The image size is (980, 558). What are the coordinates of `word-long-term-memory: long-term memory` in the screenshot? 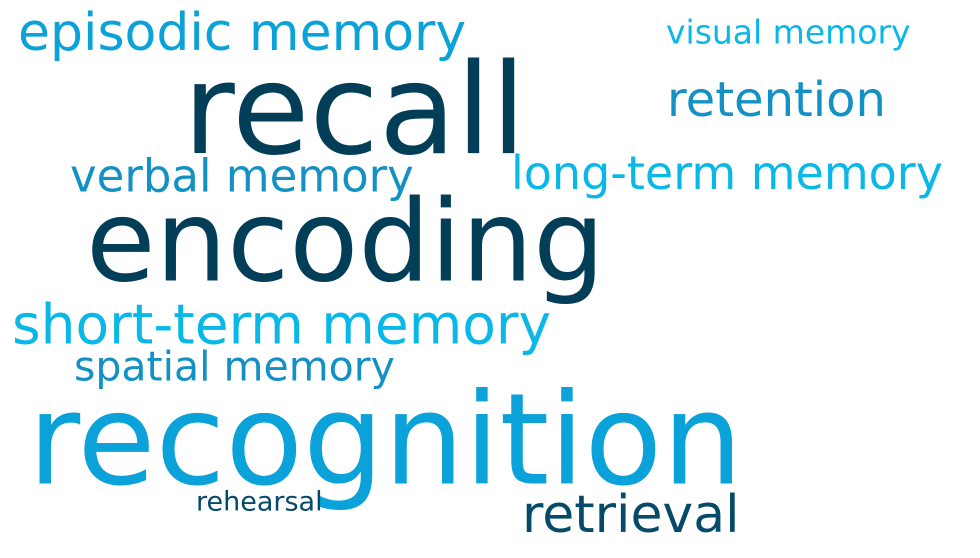 It's located at (727, 173).